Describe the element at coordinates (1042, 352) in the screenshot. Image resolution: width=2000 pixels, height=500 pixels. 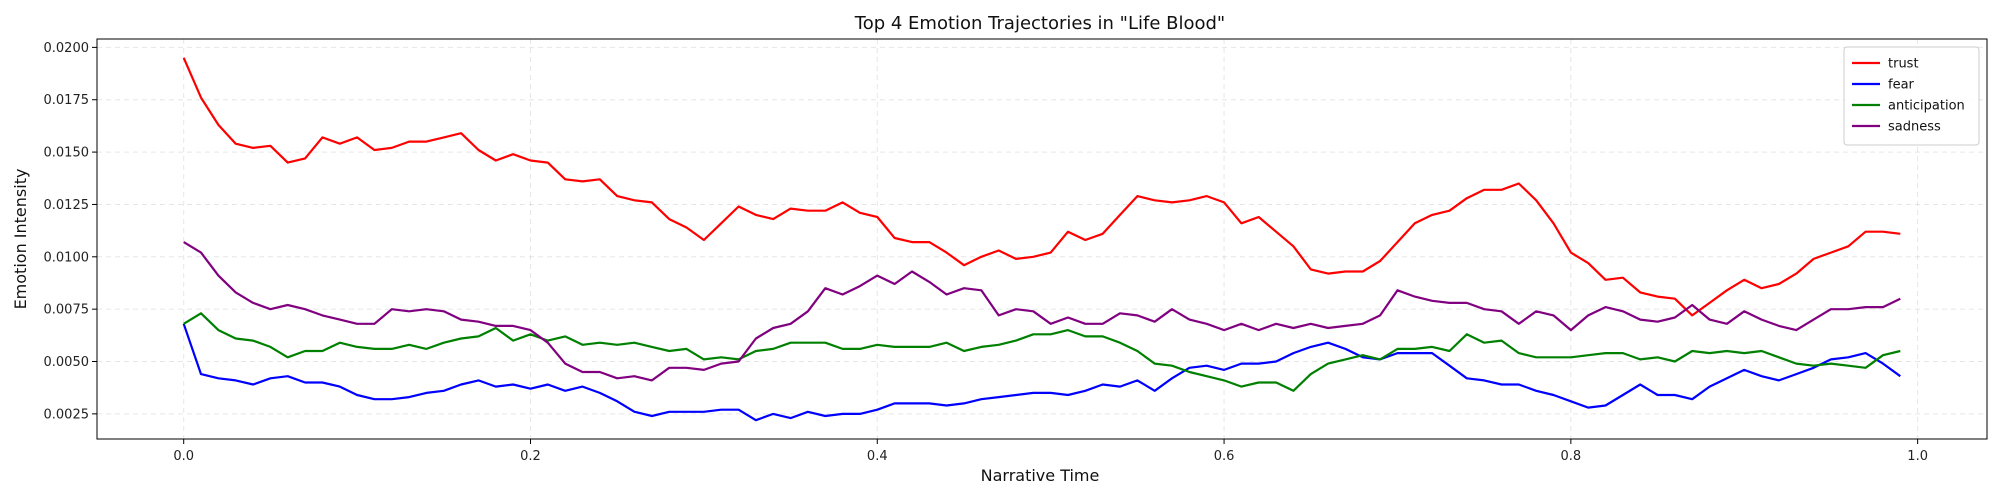
I see `series-line-anticipation` at that location.